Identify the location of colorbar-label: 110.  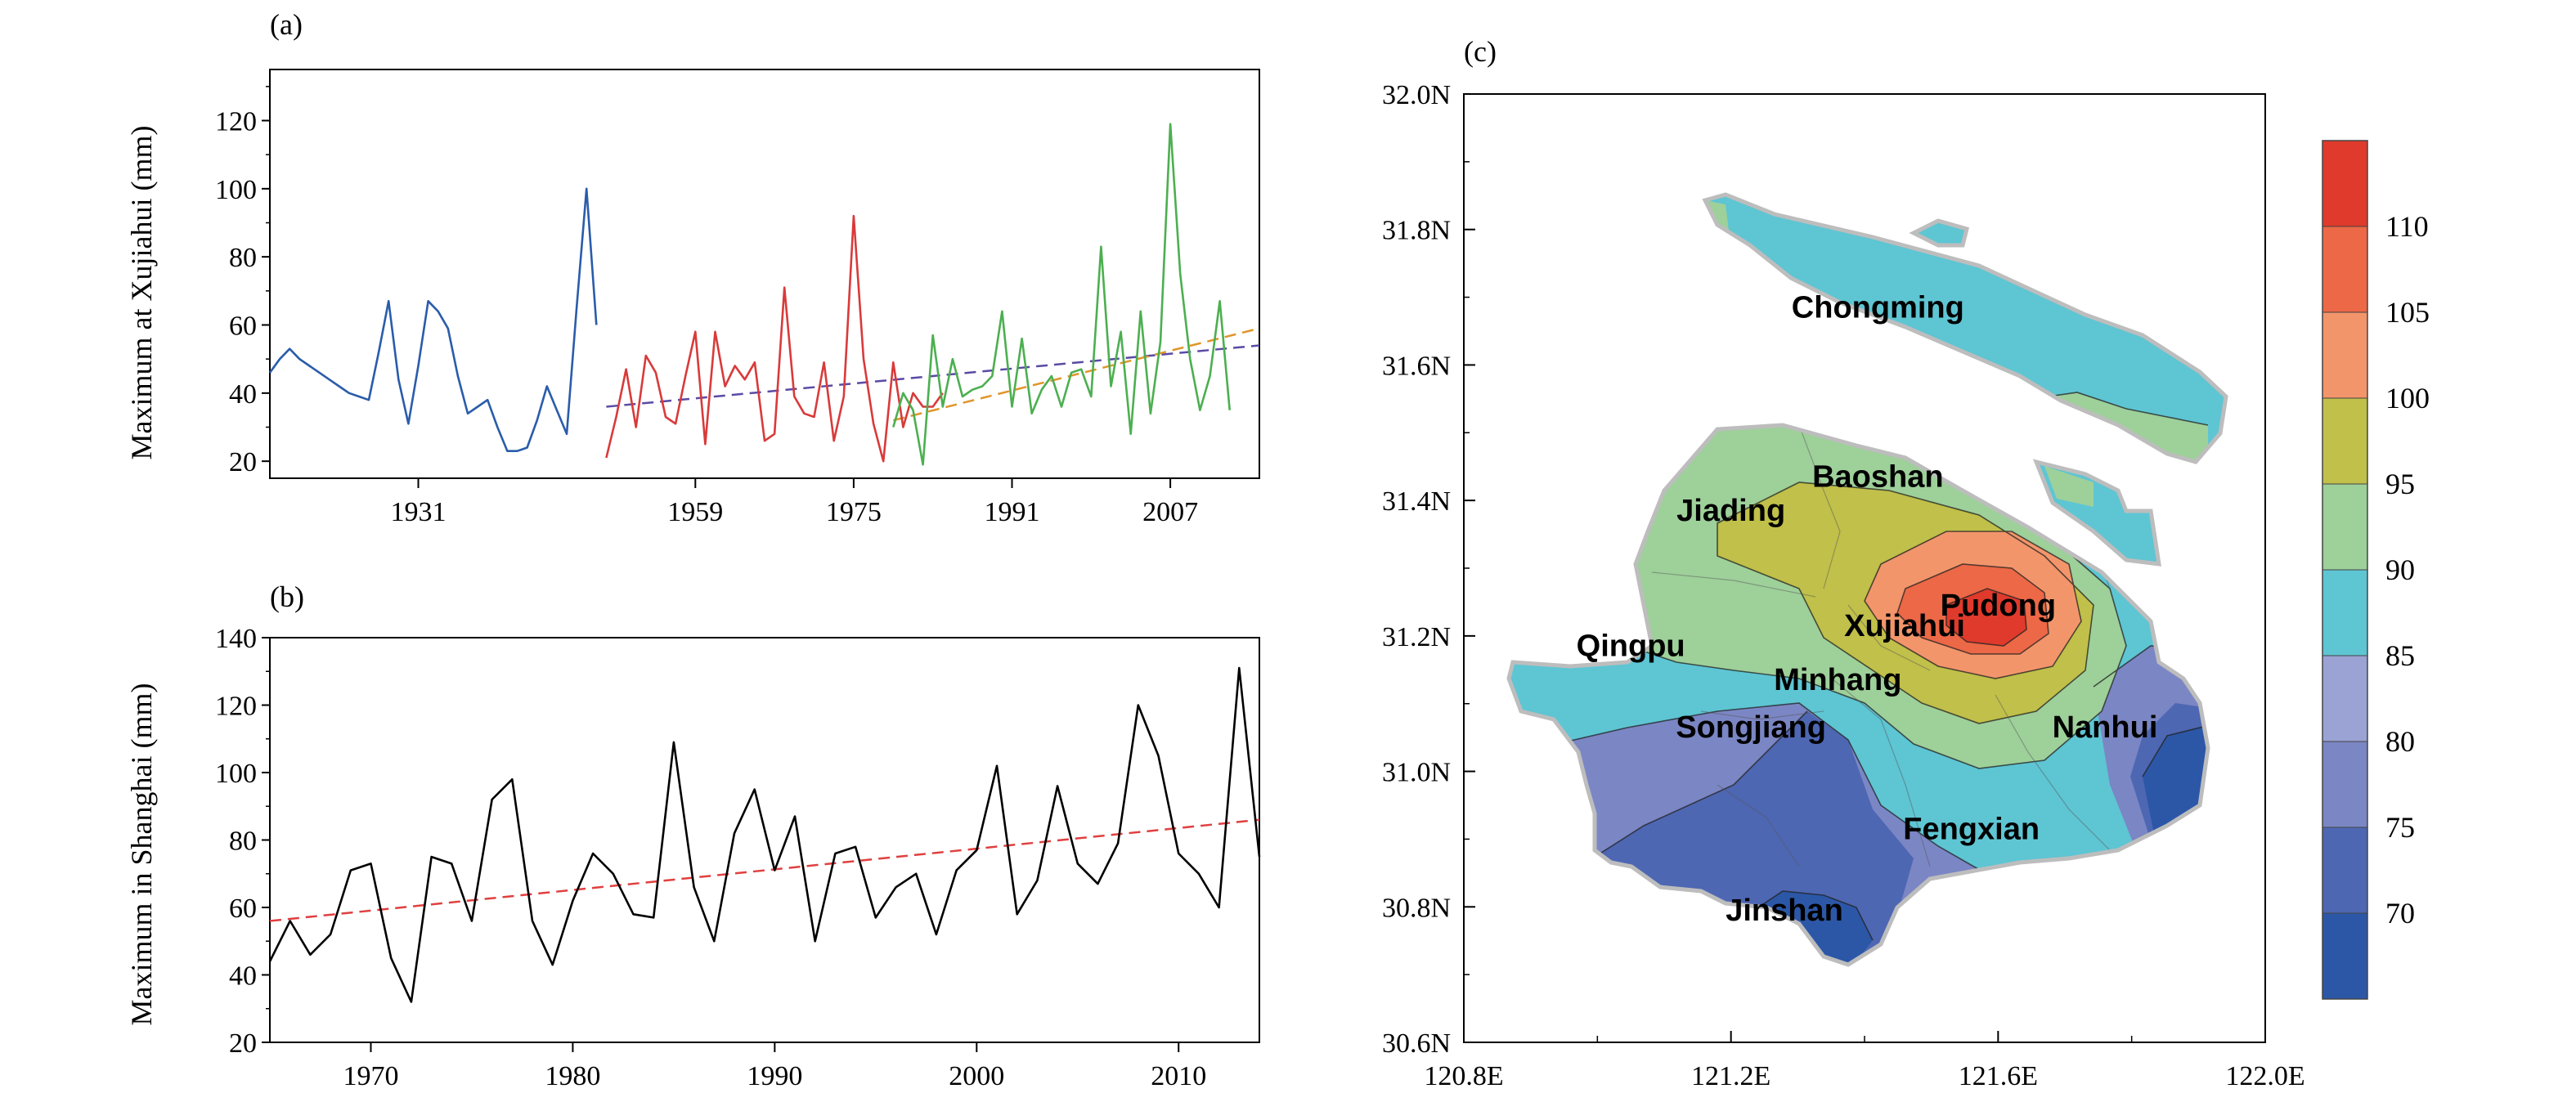
(2407, 226).